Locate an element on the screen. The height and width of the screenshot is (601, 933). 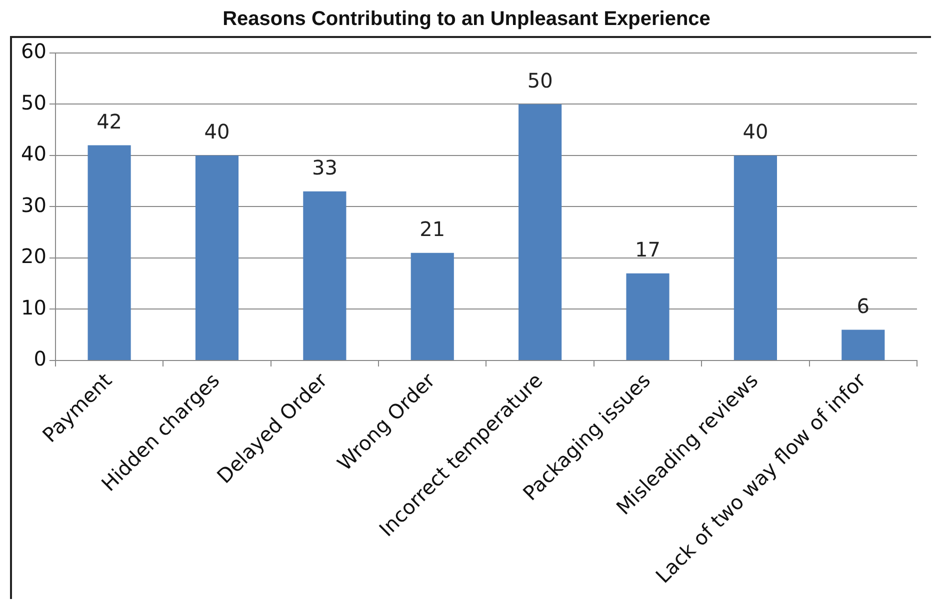
data-label: 21 is located at coordinates (433, 229).